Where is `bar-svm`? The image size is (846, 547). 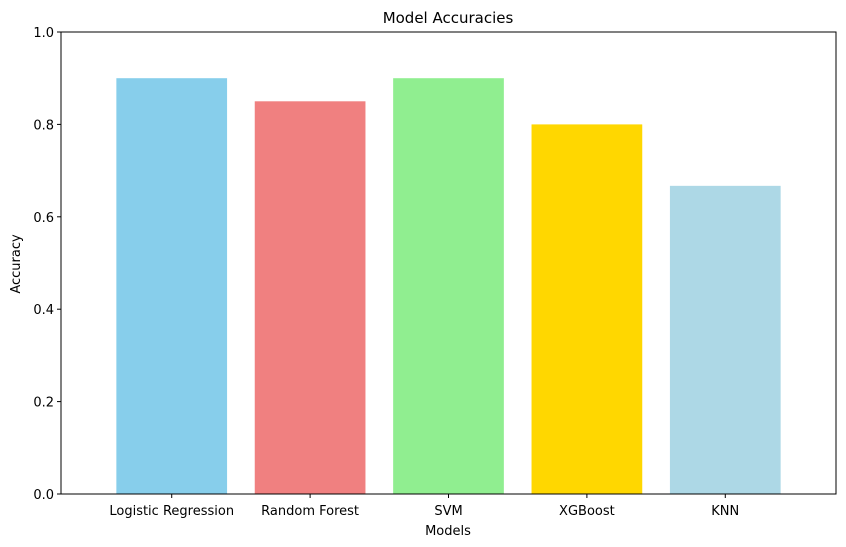
bar-svm is located at coordinates (448, 286).